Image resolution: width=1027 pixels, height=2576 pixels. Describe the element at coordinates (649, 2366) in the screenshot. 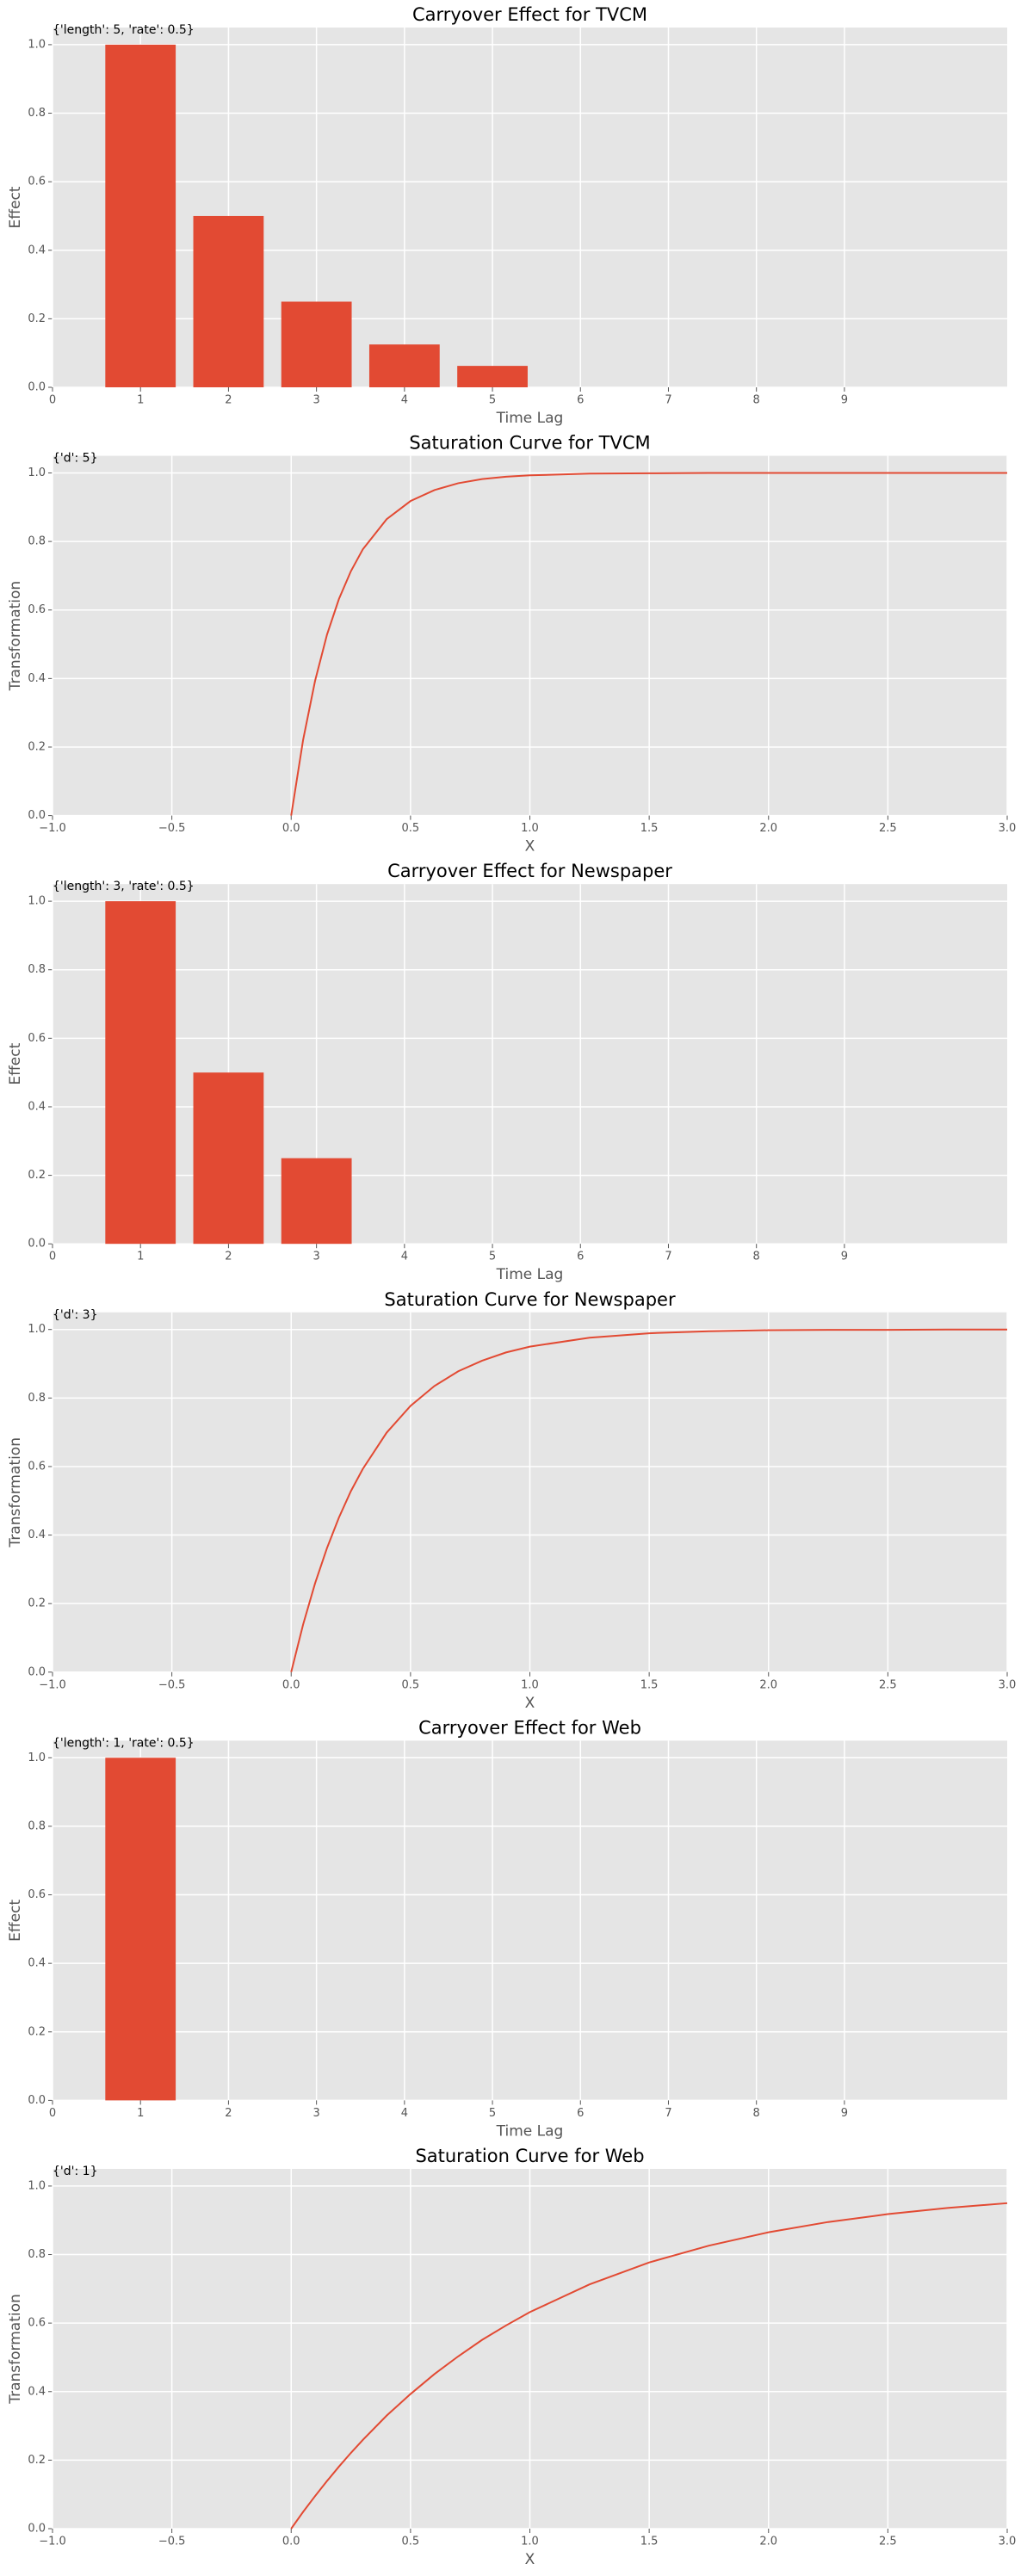

I see `curve` at that location.